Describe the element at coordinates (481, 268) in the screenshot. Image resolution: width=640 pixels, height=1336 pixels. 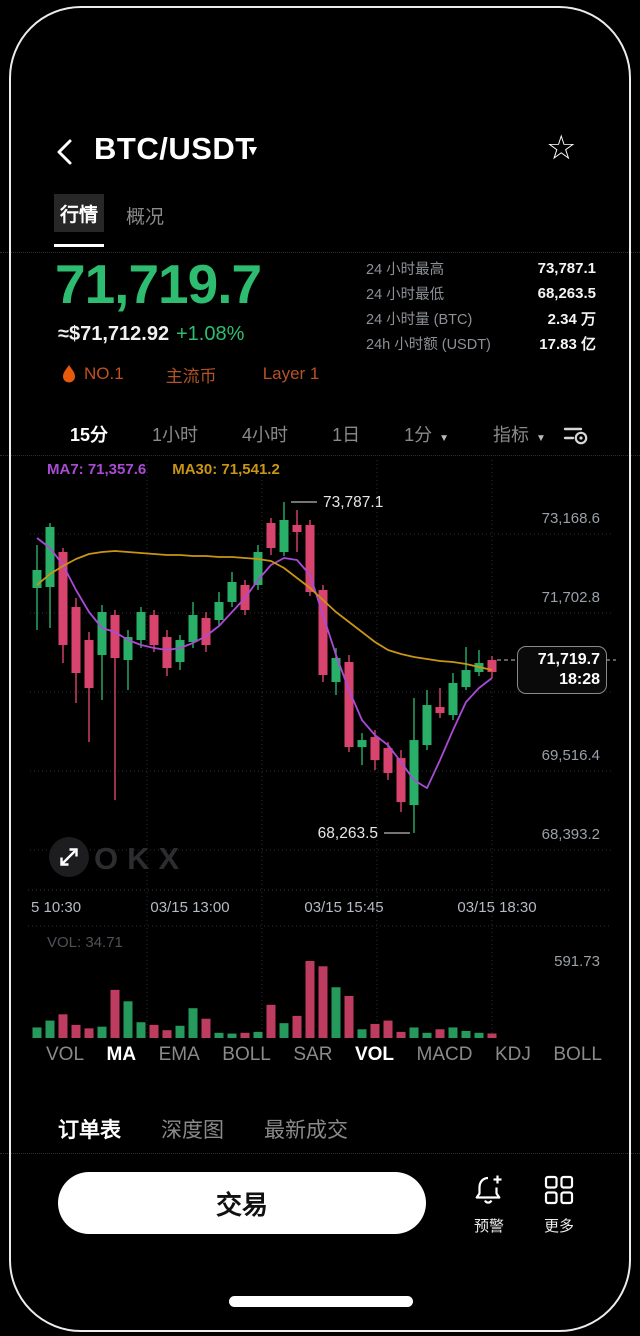
I see `stat-row: 24 小时最高 73,787.1` at that location.